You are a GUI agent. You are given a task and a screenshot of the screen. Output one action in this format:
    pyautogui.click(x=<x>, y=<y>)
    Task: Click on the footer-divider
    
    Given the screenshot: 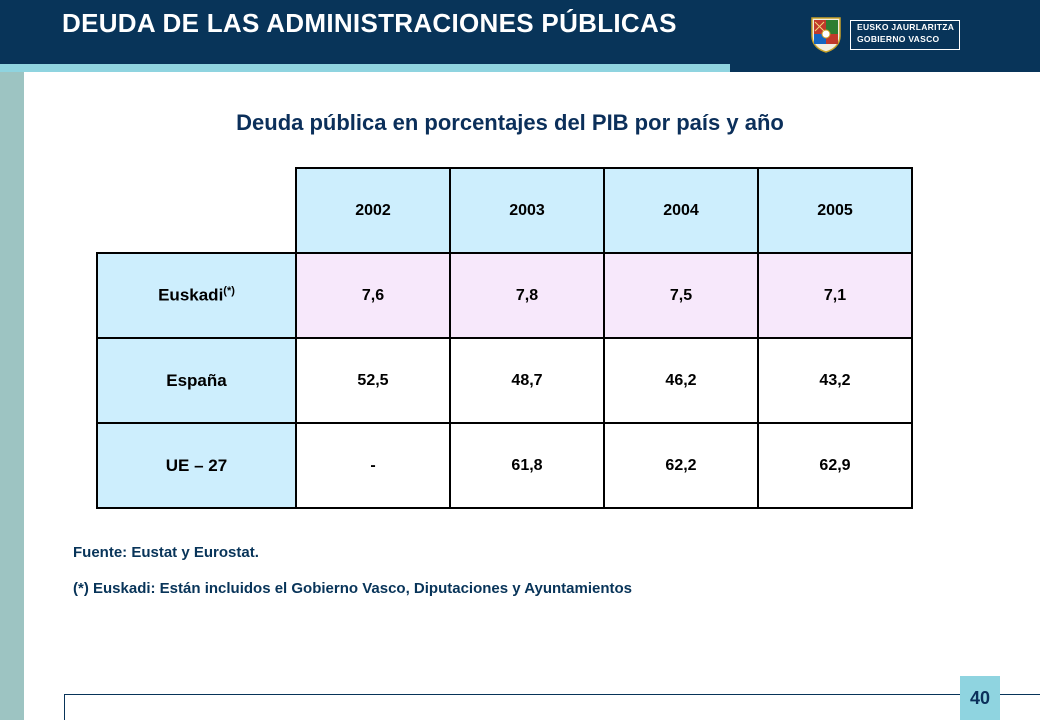 What is the action you would take?
    pyautogui.click(x=552, y=694)
    